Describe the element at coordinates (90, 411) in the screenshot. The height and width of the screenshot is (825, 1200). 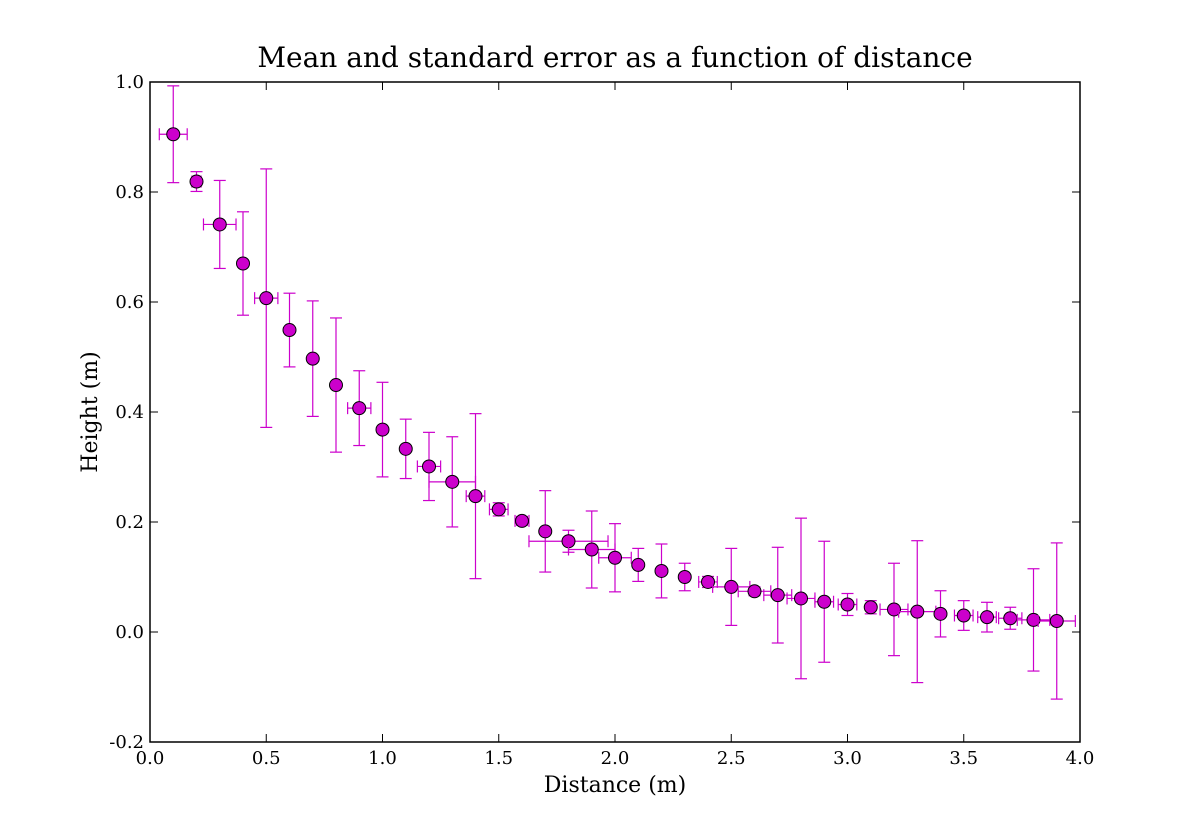
I see `y-axis-label: Height (m)` at that location.